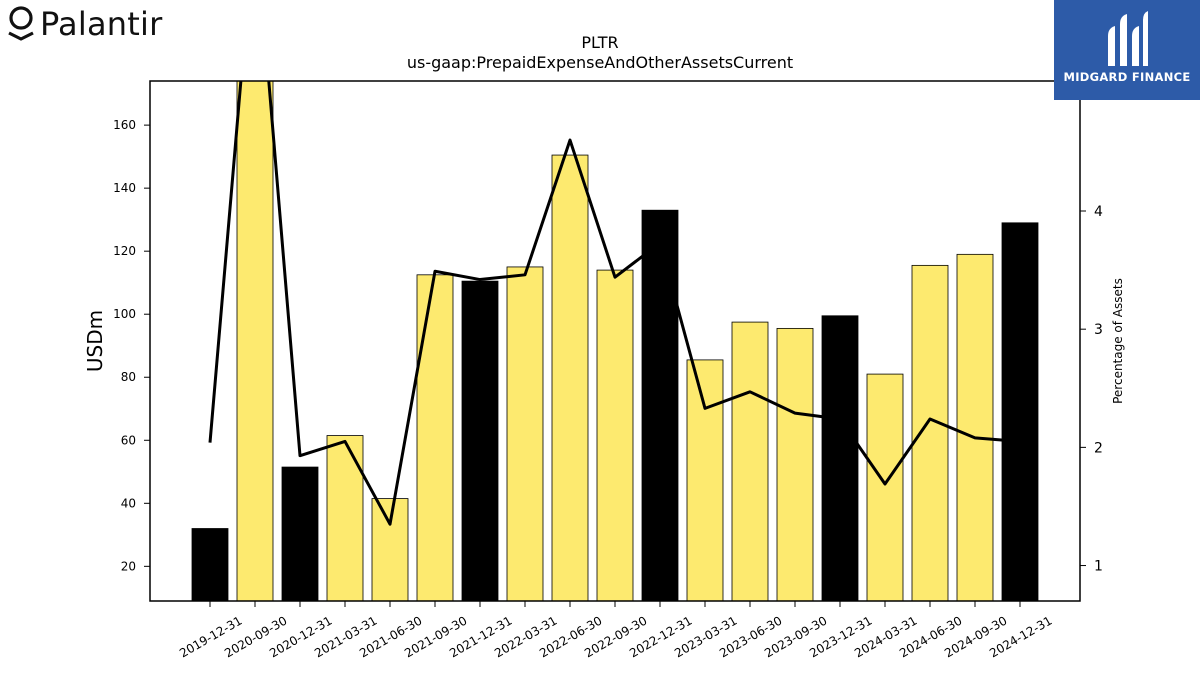  I want to click on y2-tick-label: 3, so click(1098, 330).